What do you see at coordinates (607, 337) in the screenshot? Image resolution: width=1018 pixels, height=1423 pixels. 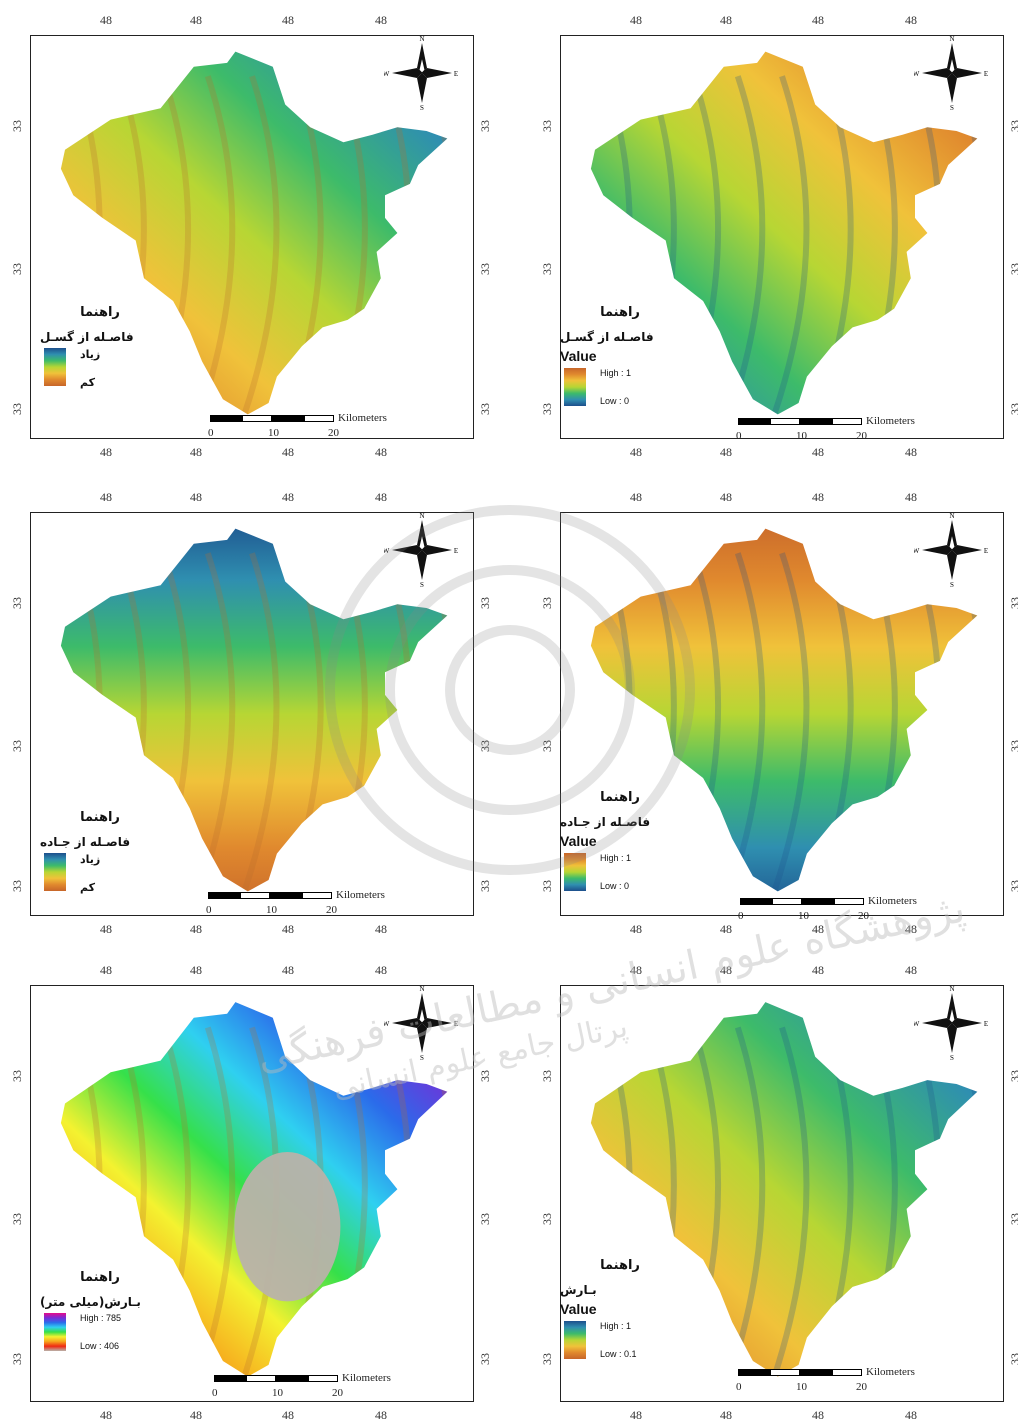 I see `legend-subtitle: فاصـله از گسـل` at bounding box center [607, 337].